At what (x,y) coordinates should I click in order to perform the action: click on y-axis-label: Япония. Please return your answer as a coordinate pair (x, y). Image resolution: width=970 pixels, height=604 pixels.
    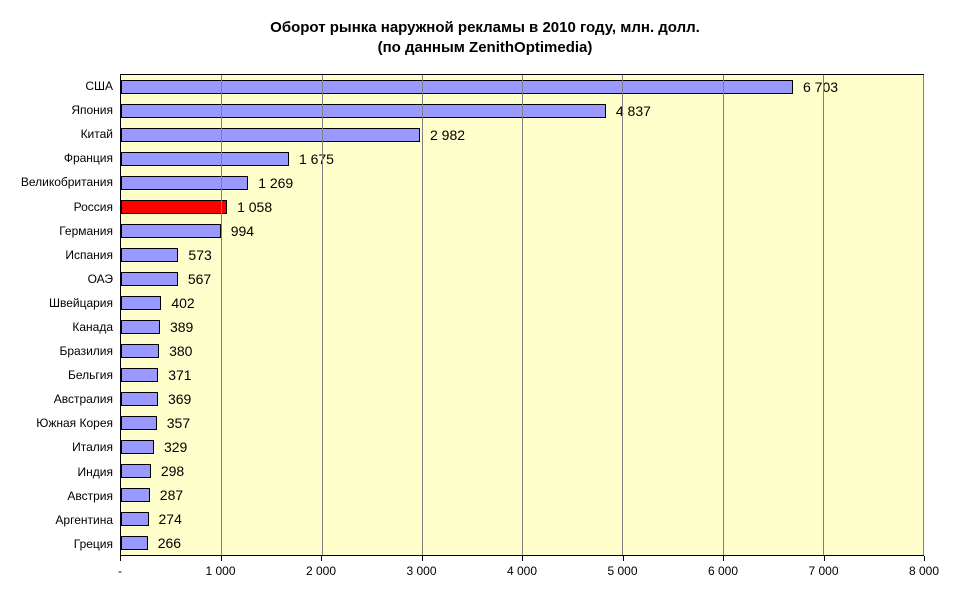
    Looking at the image, I should click on (92, 110).